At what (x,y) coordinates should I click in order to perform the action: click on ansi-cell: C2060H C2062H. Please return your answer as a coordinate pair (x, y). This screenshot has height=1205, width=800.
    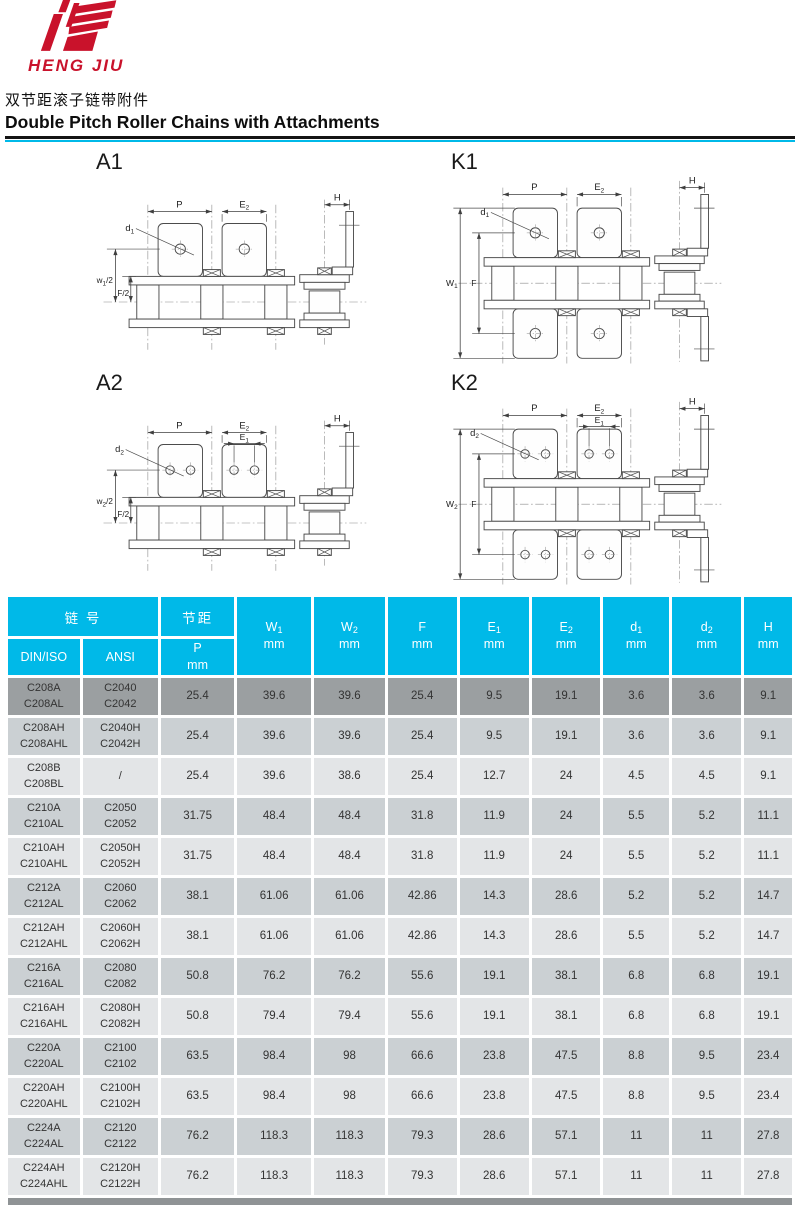
    Looking at the image, I should click on (120, 936).